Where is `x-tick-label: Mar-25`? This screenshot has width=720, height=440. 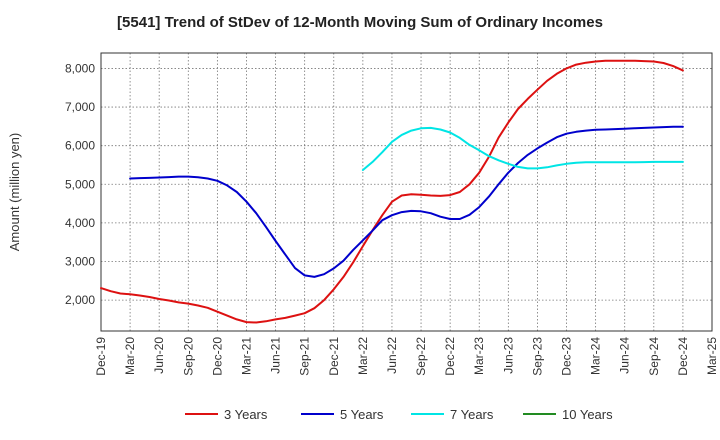 x-tick-label: Mar-25 is located at coordinates (712, 356).